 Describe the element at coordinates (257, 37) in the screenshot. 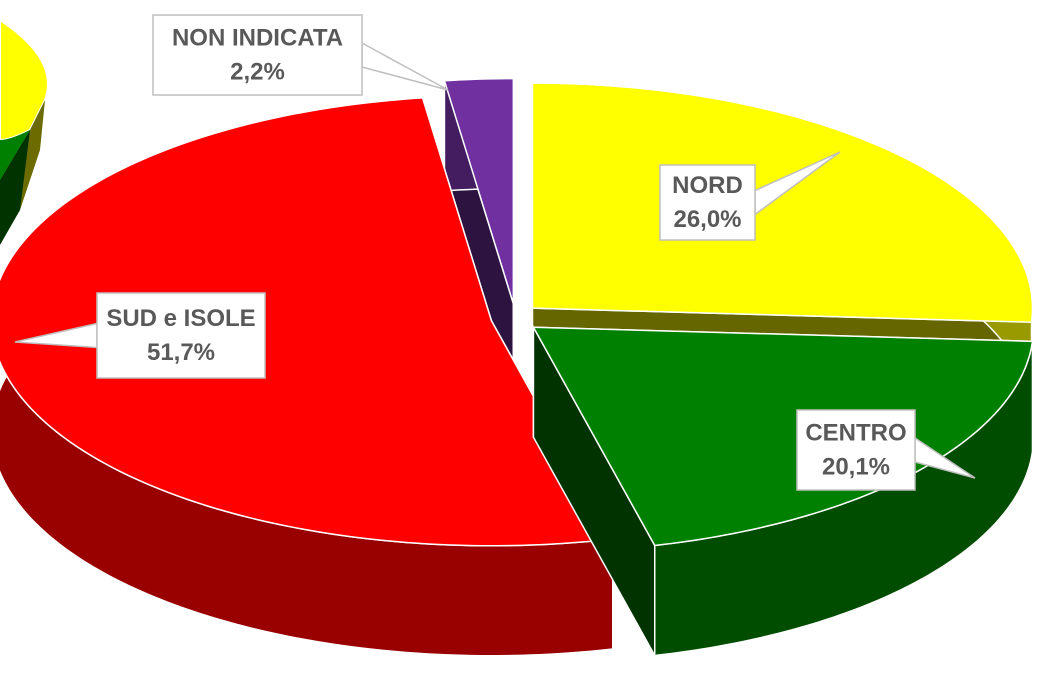

I see `category-label: NON INDICATA` at that location.